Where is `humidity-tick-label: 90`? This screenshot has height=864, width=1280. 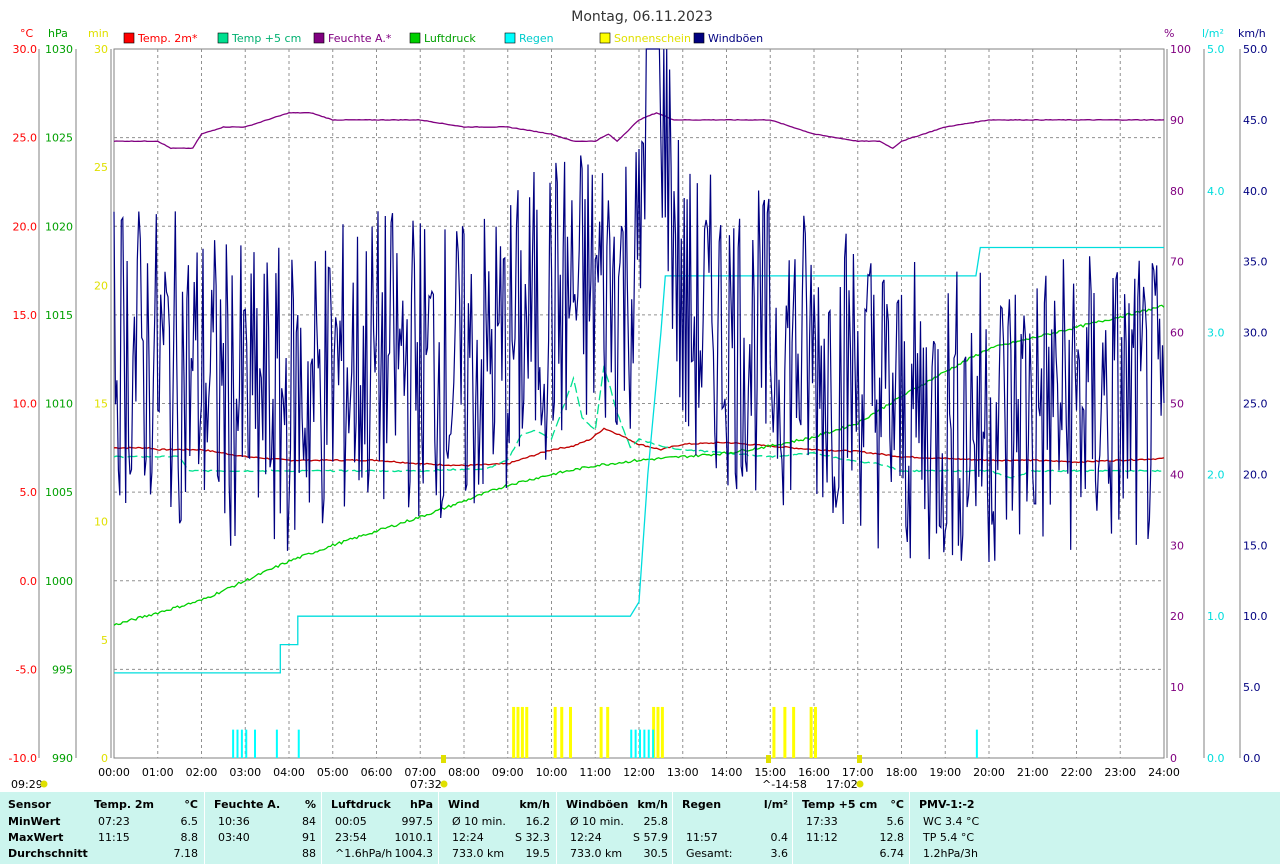
humidity-tick-label: 90 is located at coordinates (1177, 120).